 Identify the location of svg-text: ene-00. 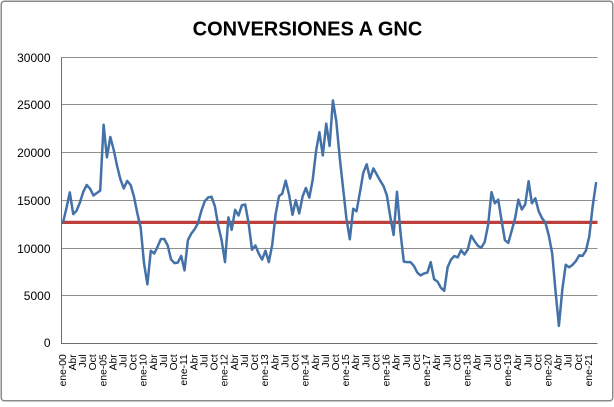
(63, 370).